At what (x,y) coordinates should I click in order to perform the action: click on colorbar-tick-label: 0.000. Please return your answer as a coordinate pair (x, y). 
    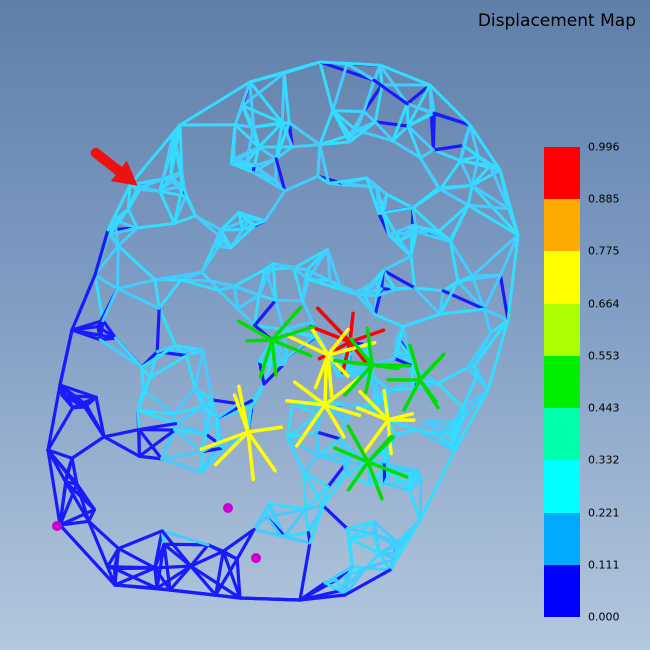
    Looking at the image, I should click on (604, 617).